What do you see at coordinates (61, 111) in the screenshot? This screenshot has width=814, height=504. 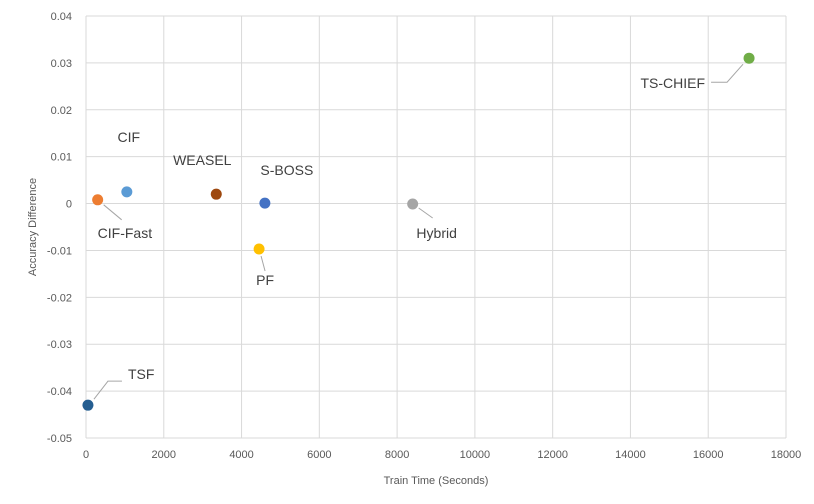 I see `y-tick-label: 0.02` at bounding box center [61, 111].